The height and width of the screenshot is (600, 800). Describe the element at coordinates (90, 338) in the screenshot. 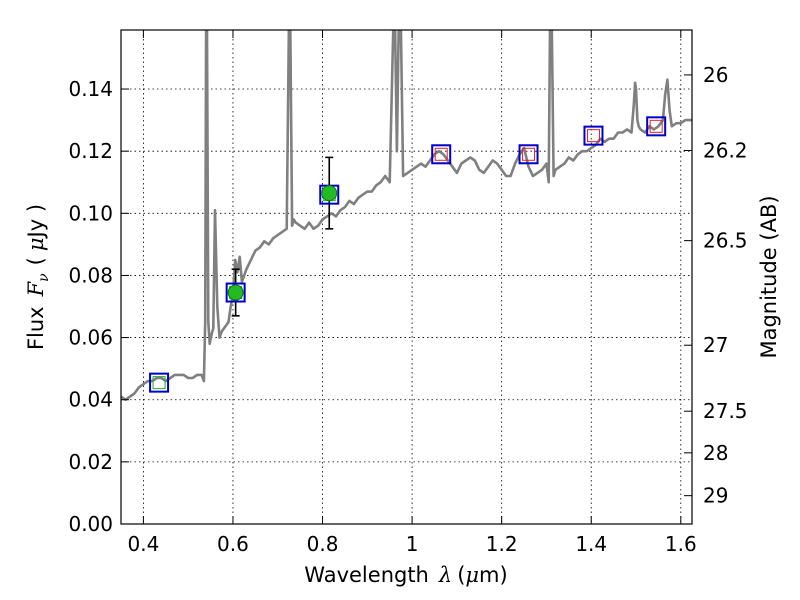

I see `y-tick-label: 0.06` at that location.